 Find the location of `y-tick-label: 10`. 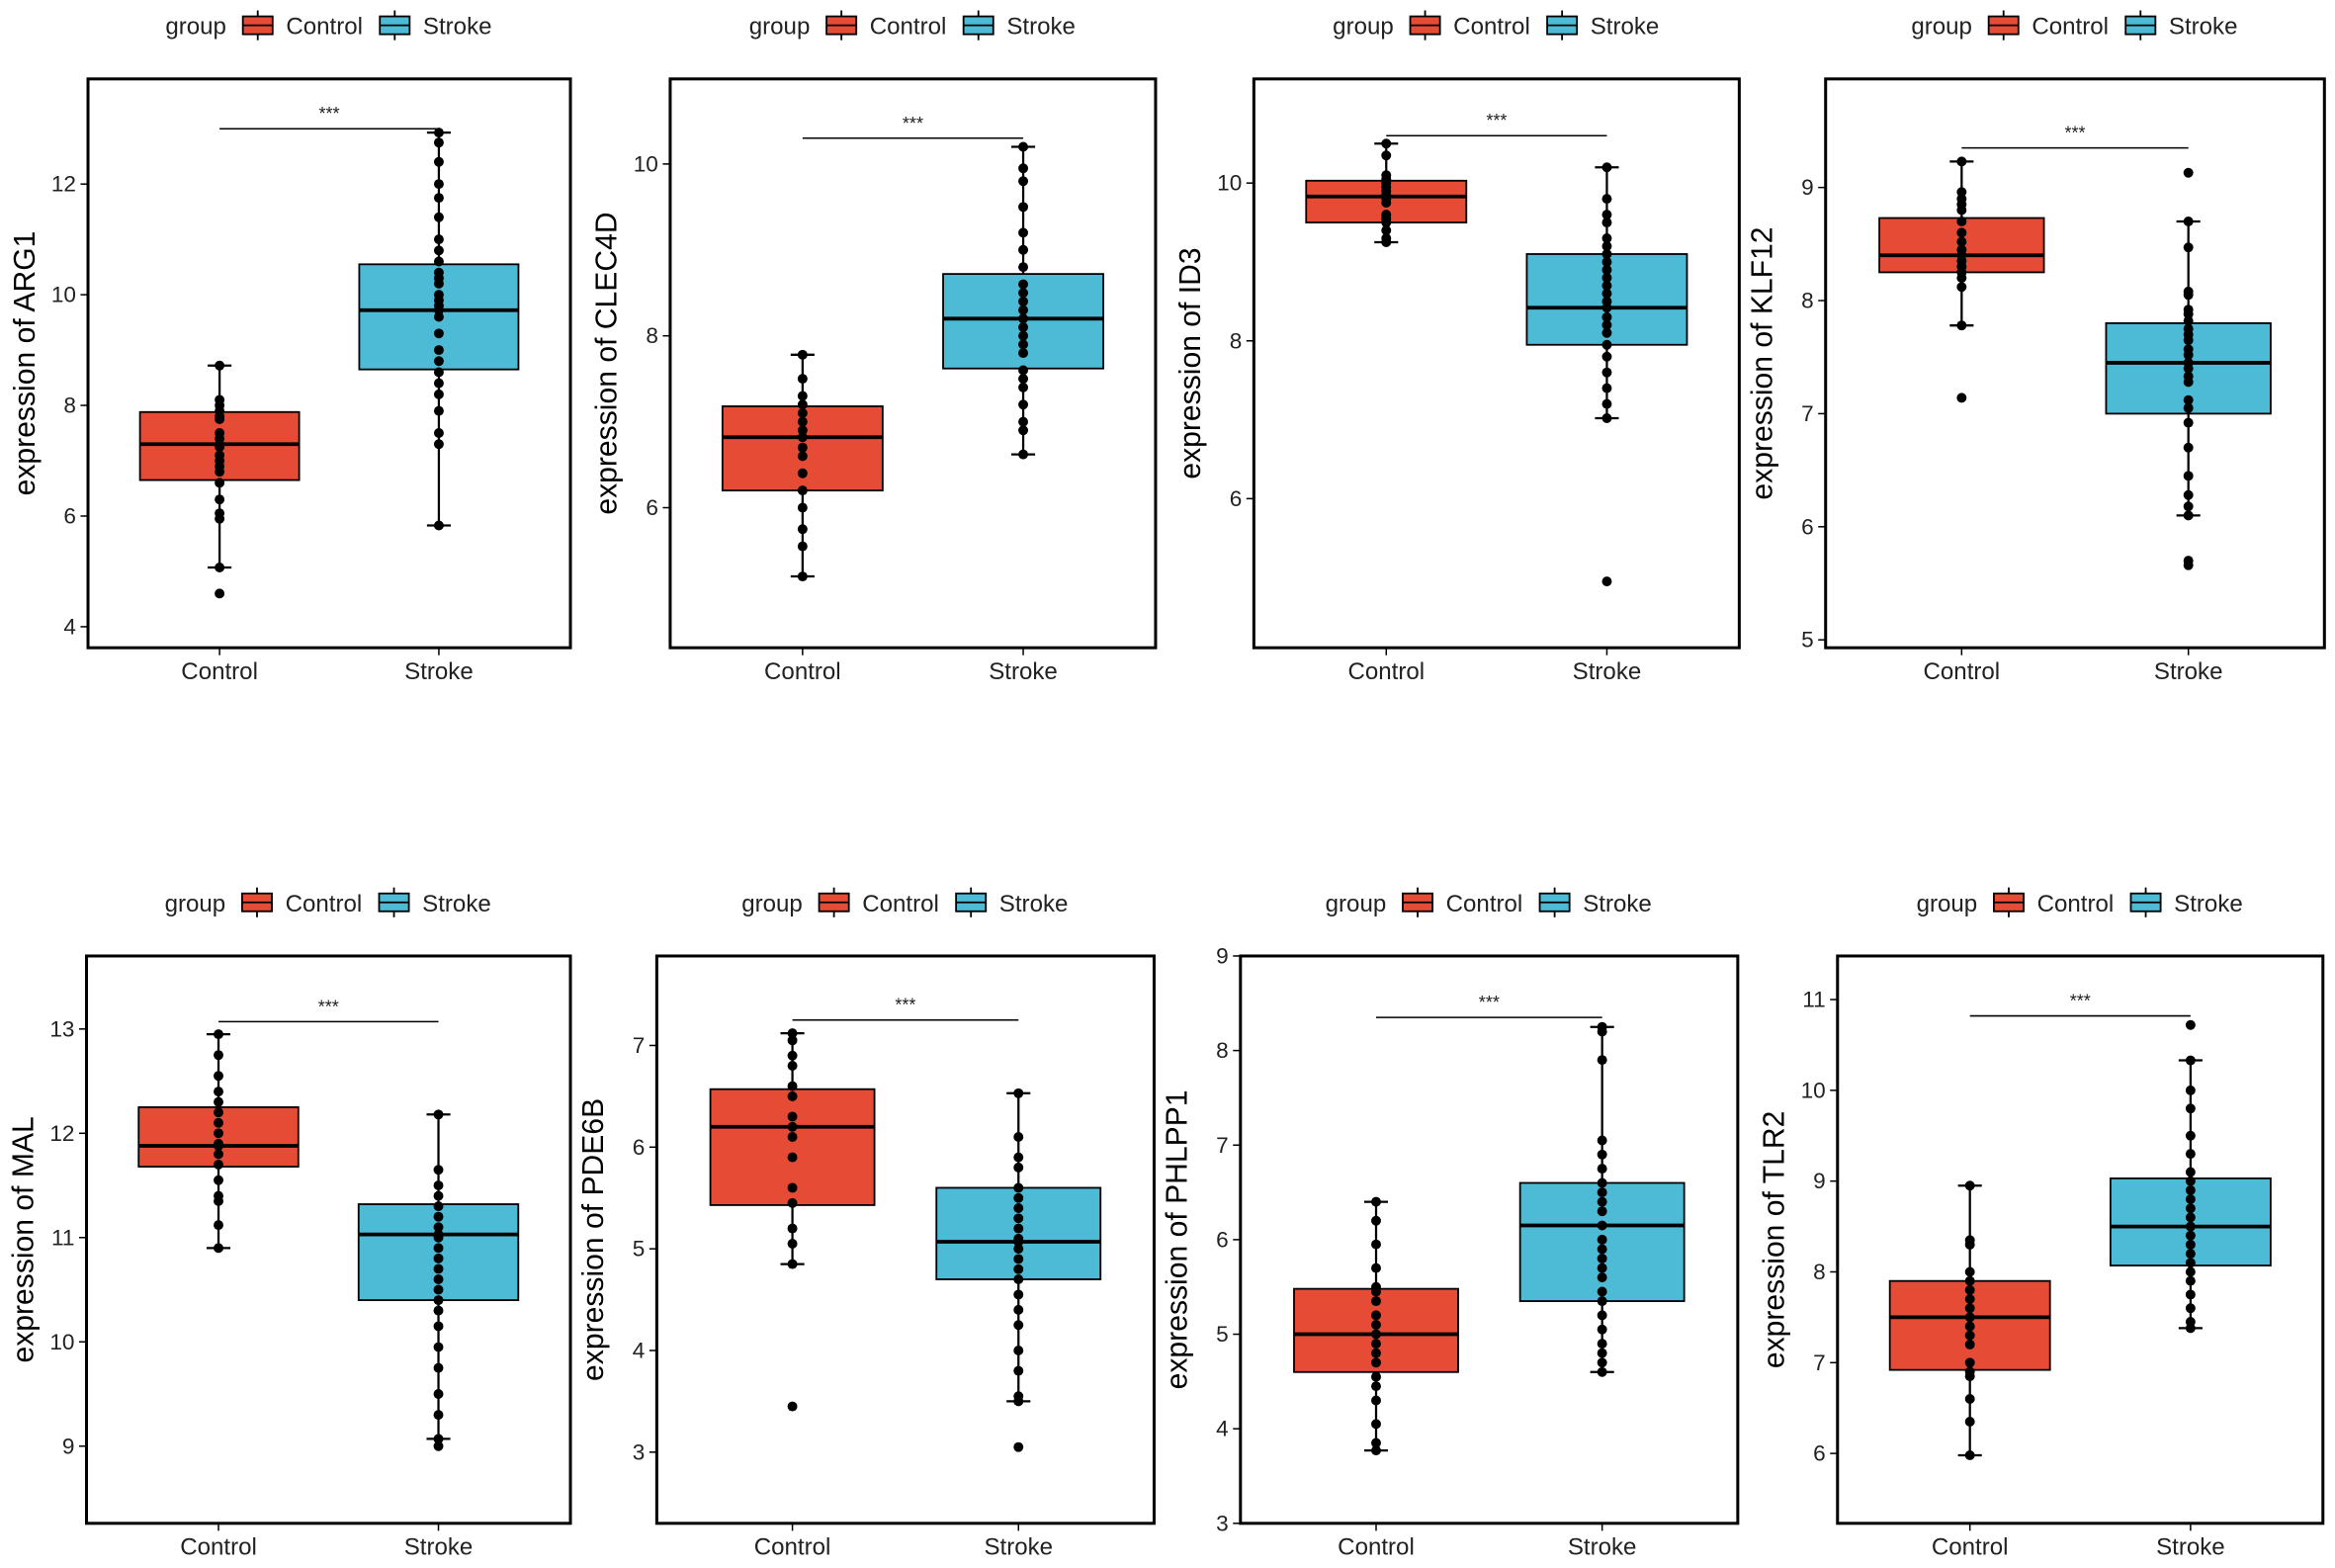

y-tick-label: 10 is located at coordinates (62, 1342).